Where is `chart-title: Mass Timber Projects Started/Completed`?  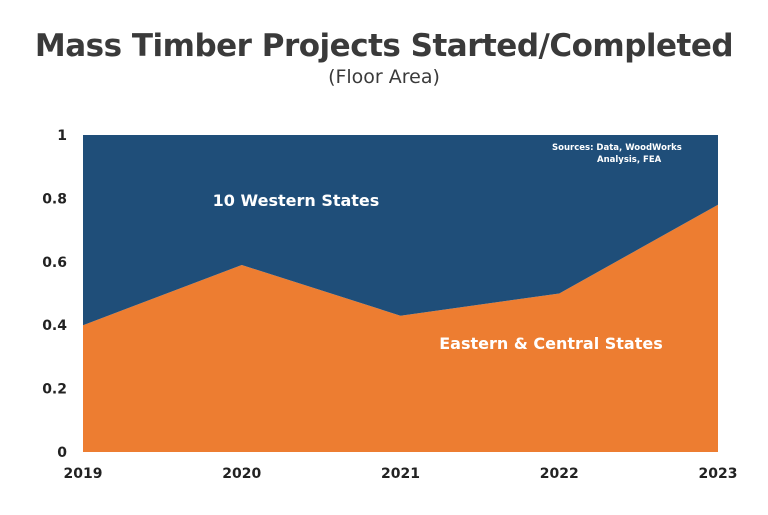 chart-title: Mass Timber Projects Started/Completed is located at coordinates (384, 46).